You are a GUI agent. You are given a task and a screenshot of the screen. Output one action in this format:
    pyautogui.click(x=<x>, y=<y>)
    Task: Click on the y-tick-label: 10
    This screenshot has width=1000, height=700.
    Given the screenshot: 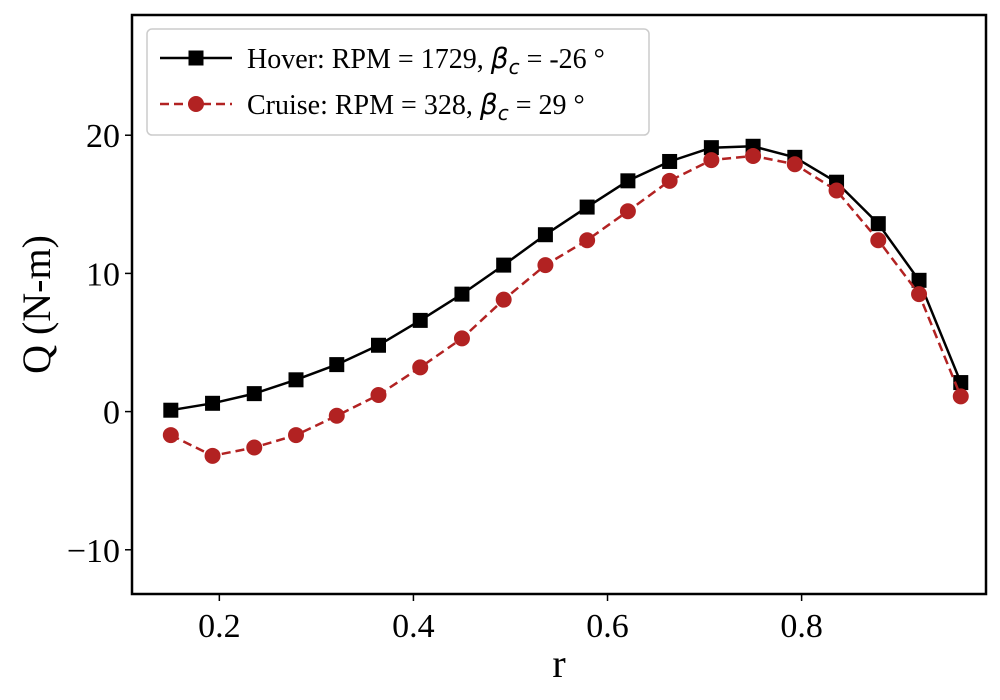 What is the action you would take?
    pyautogui.click(x=103, y=274)
    